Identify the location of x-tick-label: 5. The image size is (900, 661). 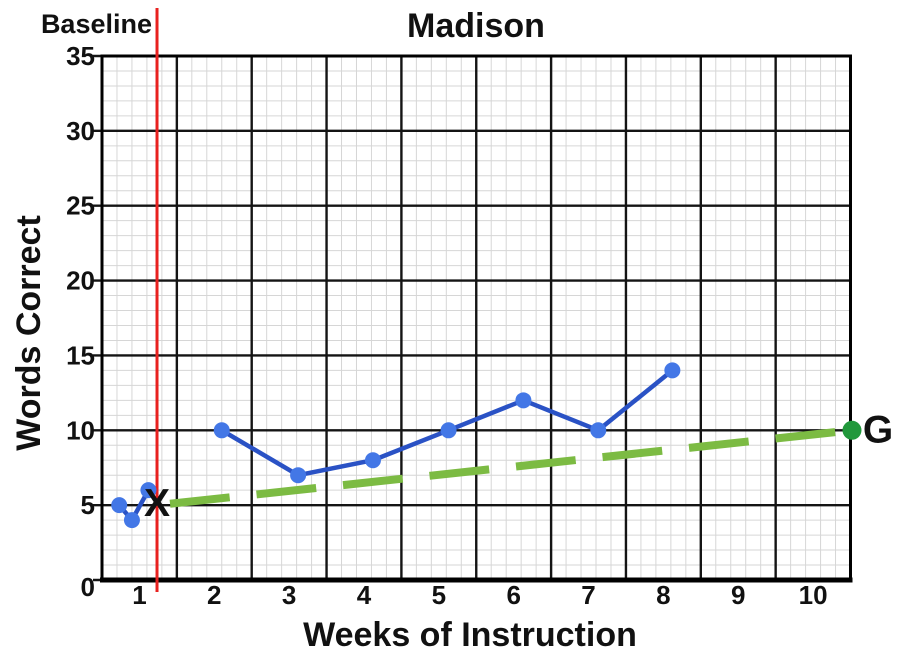
(439, 595).